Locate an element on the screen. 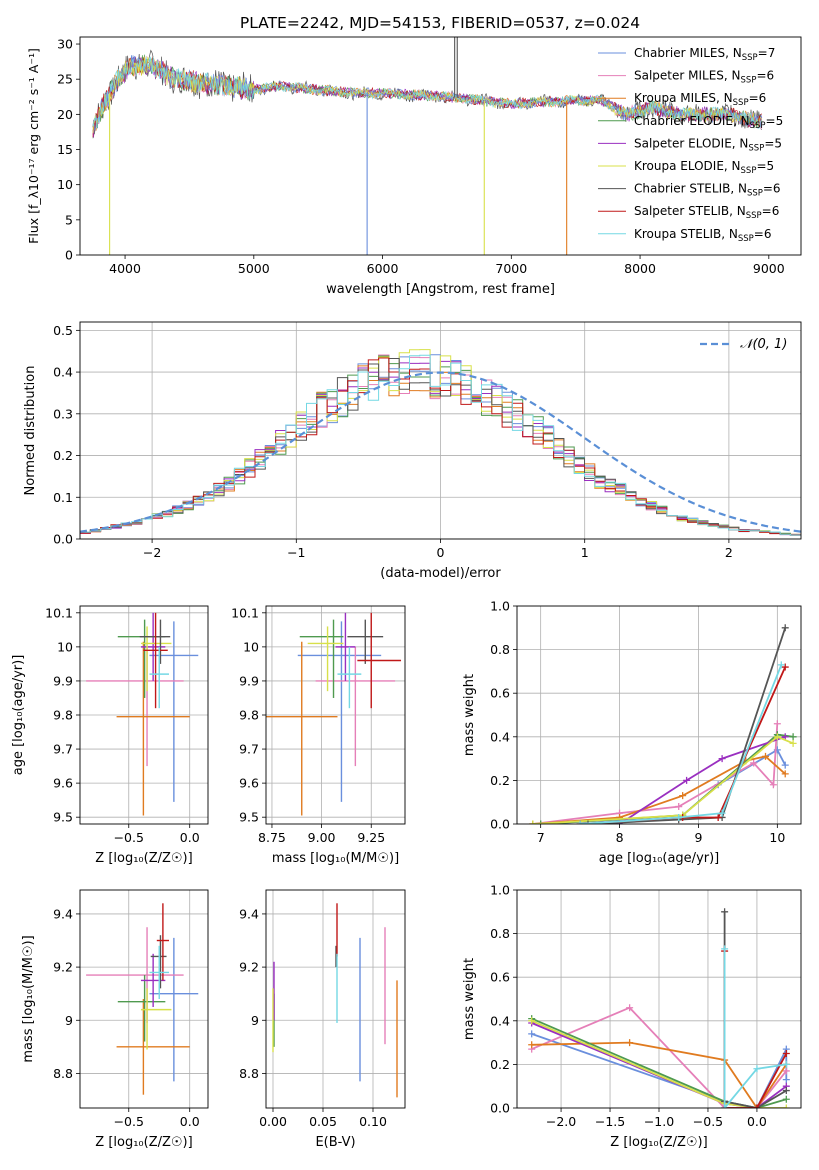 This screenshot has width=819, height=1170. histogram-salp_stelib is located at coordinates (440, 448).